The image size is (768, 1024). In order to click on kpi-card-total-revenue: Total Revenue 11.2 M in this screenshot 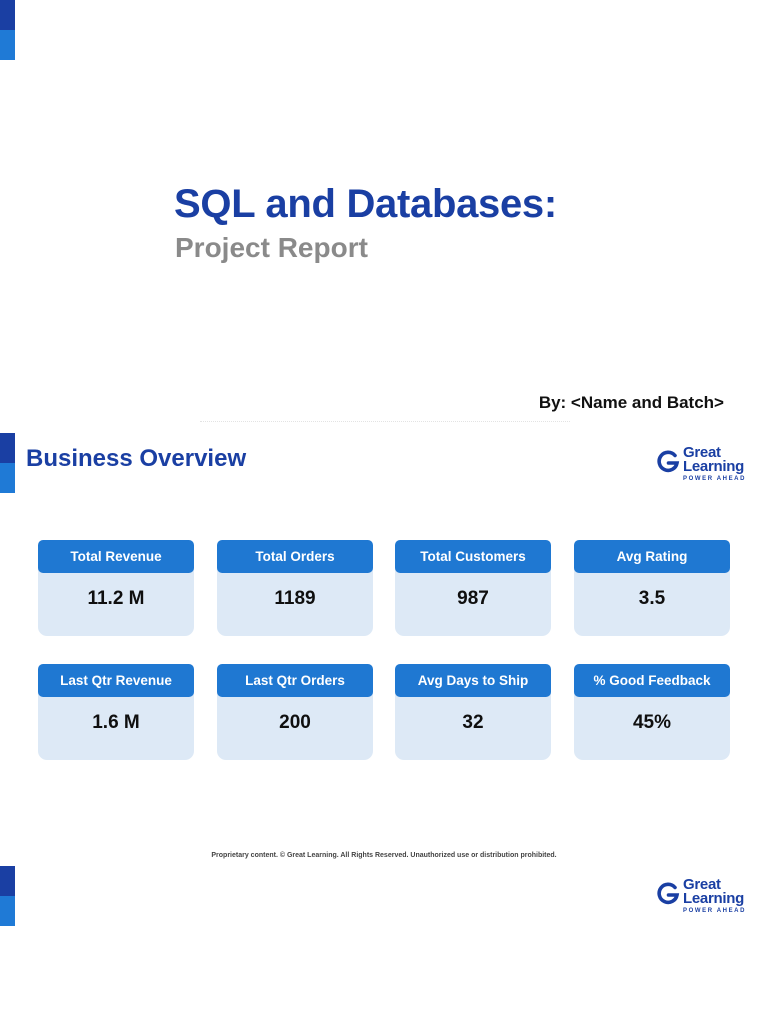, I will do `click(116, 588)`.